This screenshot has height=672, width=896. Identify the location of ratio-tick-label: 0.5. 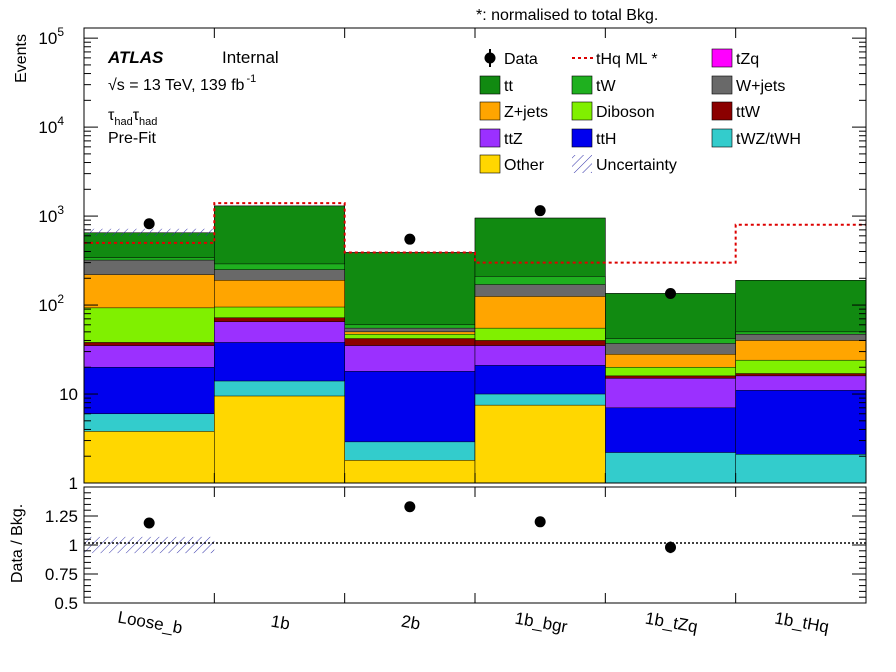
(66, 603).